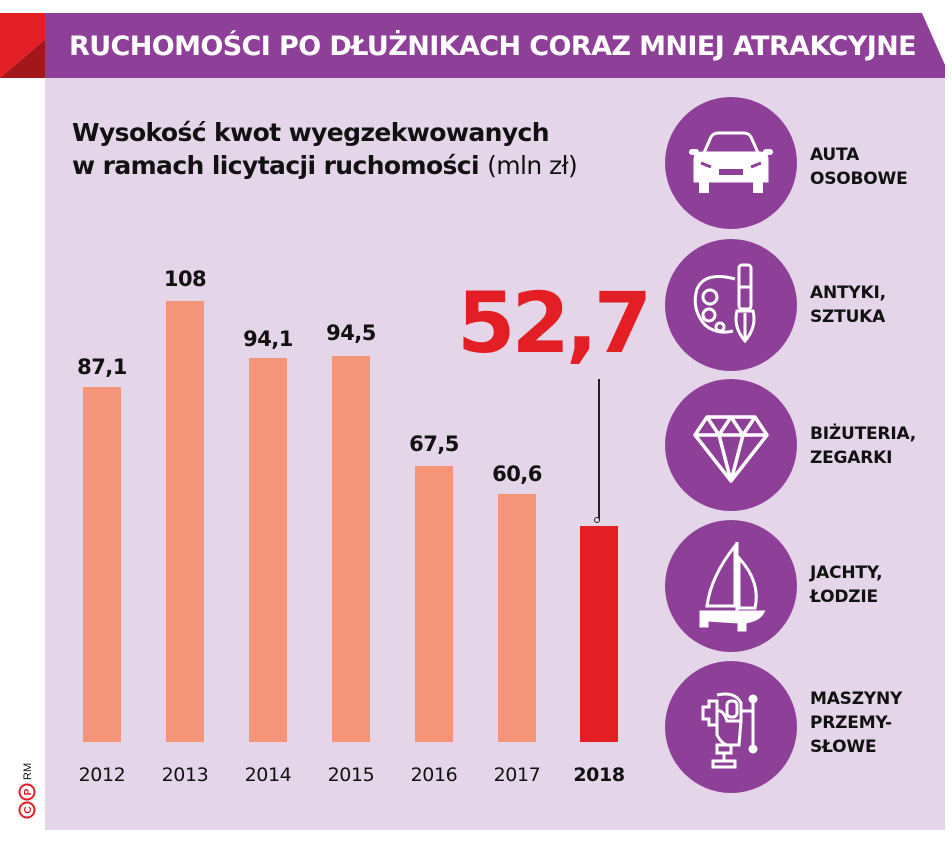 This screenshot has width=952, height=846. What do you see at coordinates (102, 775) in the screenshot?
I see `year-label: 2012` at bounding box center [102, 775].